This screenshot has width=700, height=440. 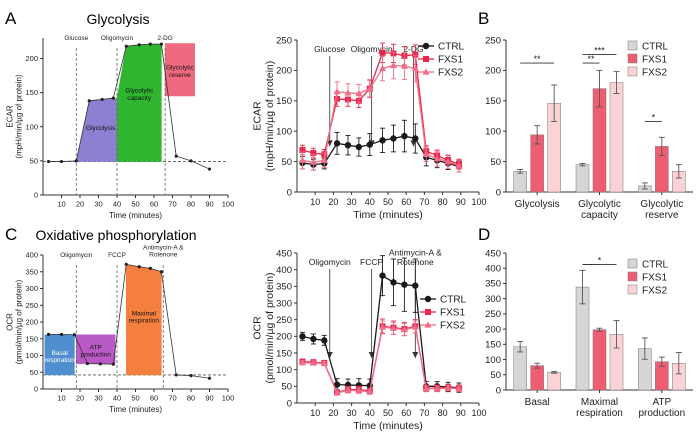 What do you see at coordinates (284, 253) in the screenshot?
I see `panel-c-data-y-tick-label-line: 450` at bounding box center [284, 253].